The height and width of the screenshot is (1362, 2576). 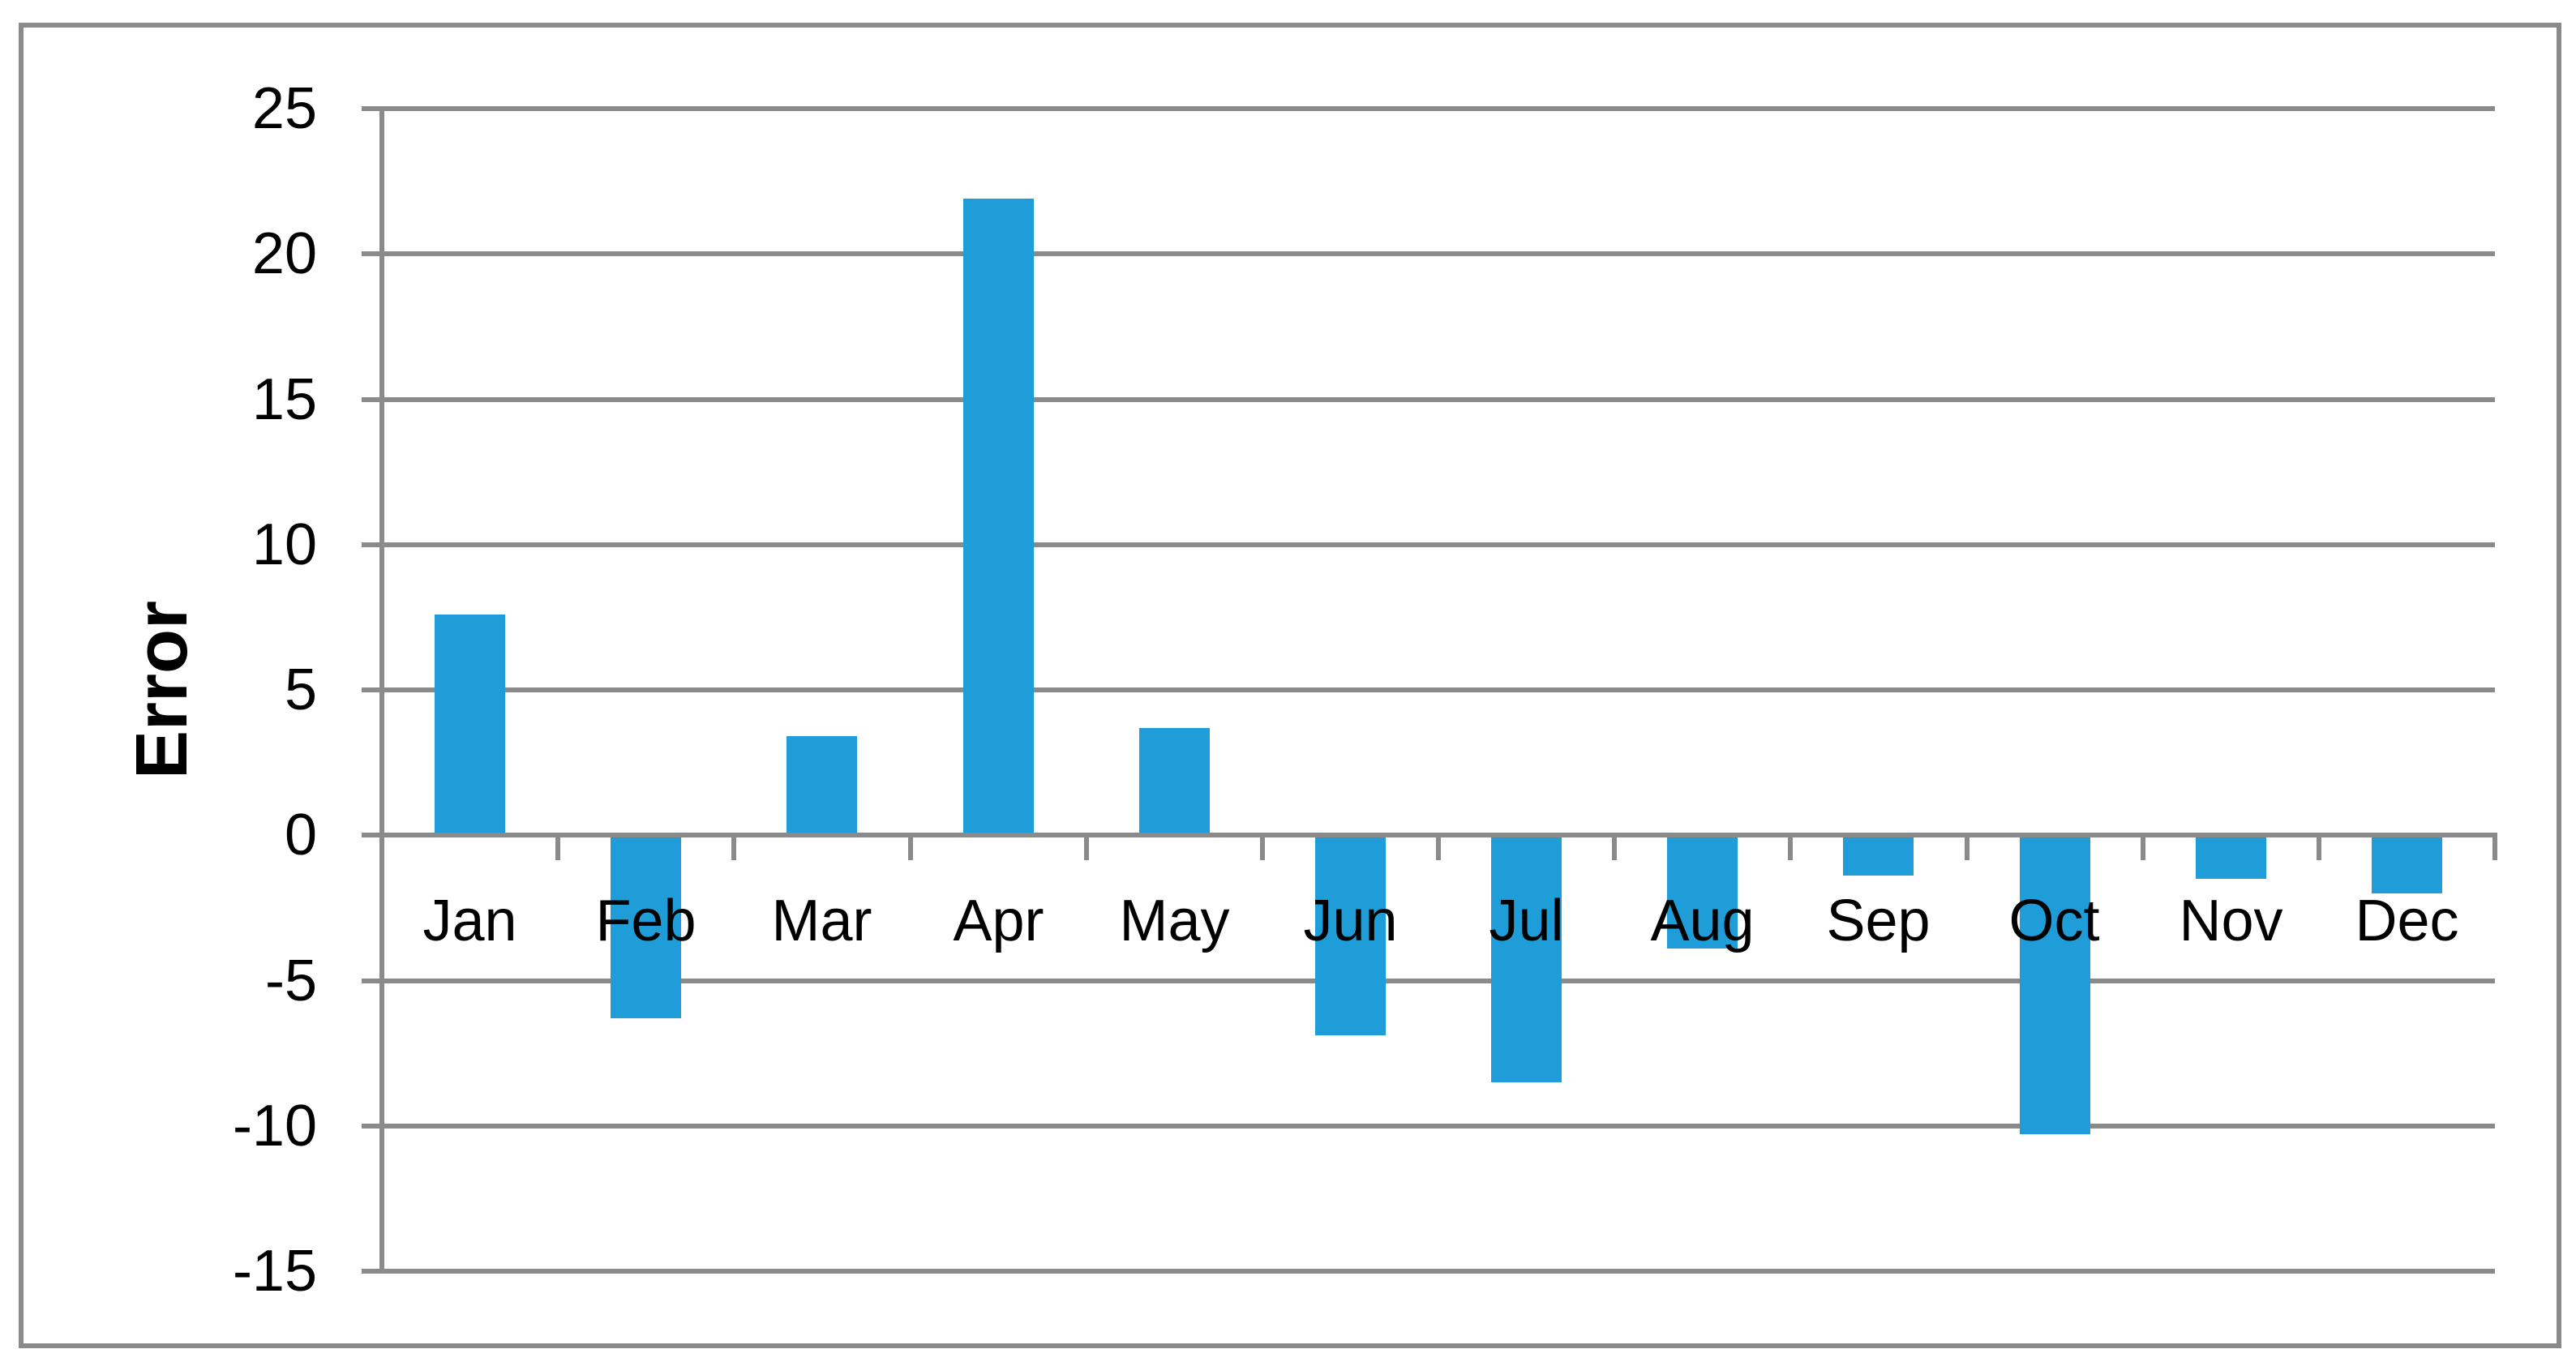 I want to click on x-tick-label: Feb, so click(x=646, y=921).